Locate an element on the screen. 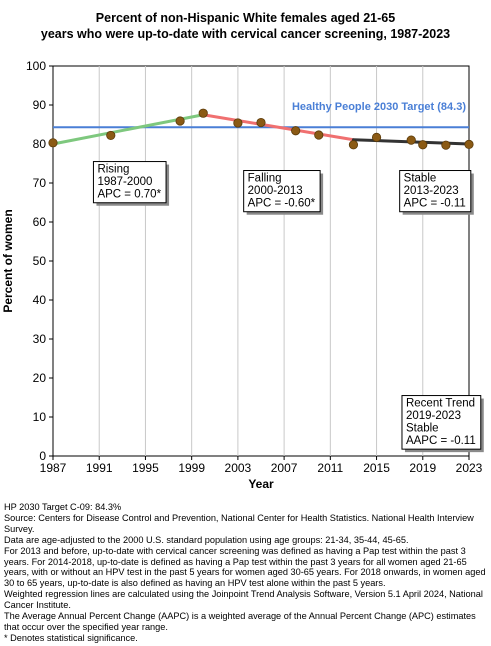 The width and height of the screenshot is (491, 646). annotation-line: Recent Trend is located at coordinates (440, 404).